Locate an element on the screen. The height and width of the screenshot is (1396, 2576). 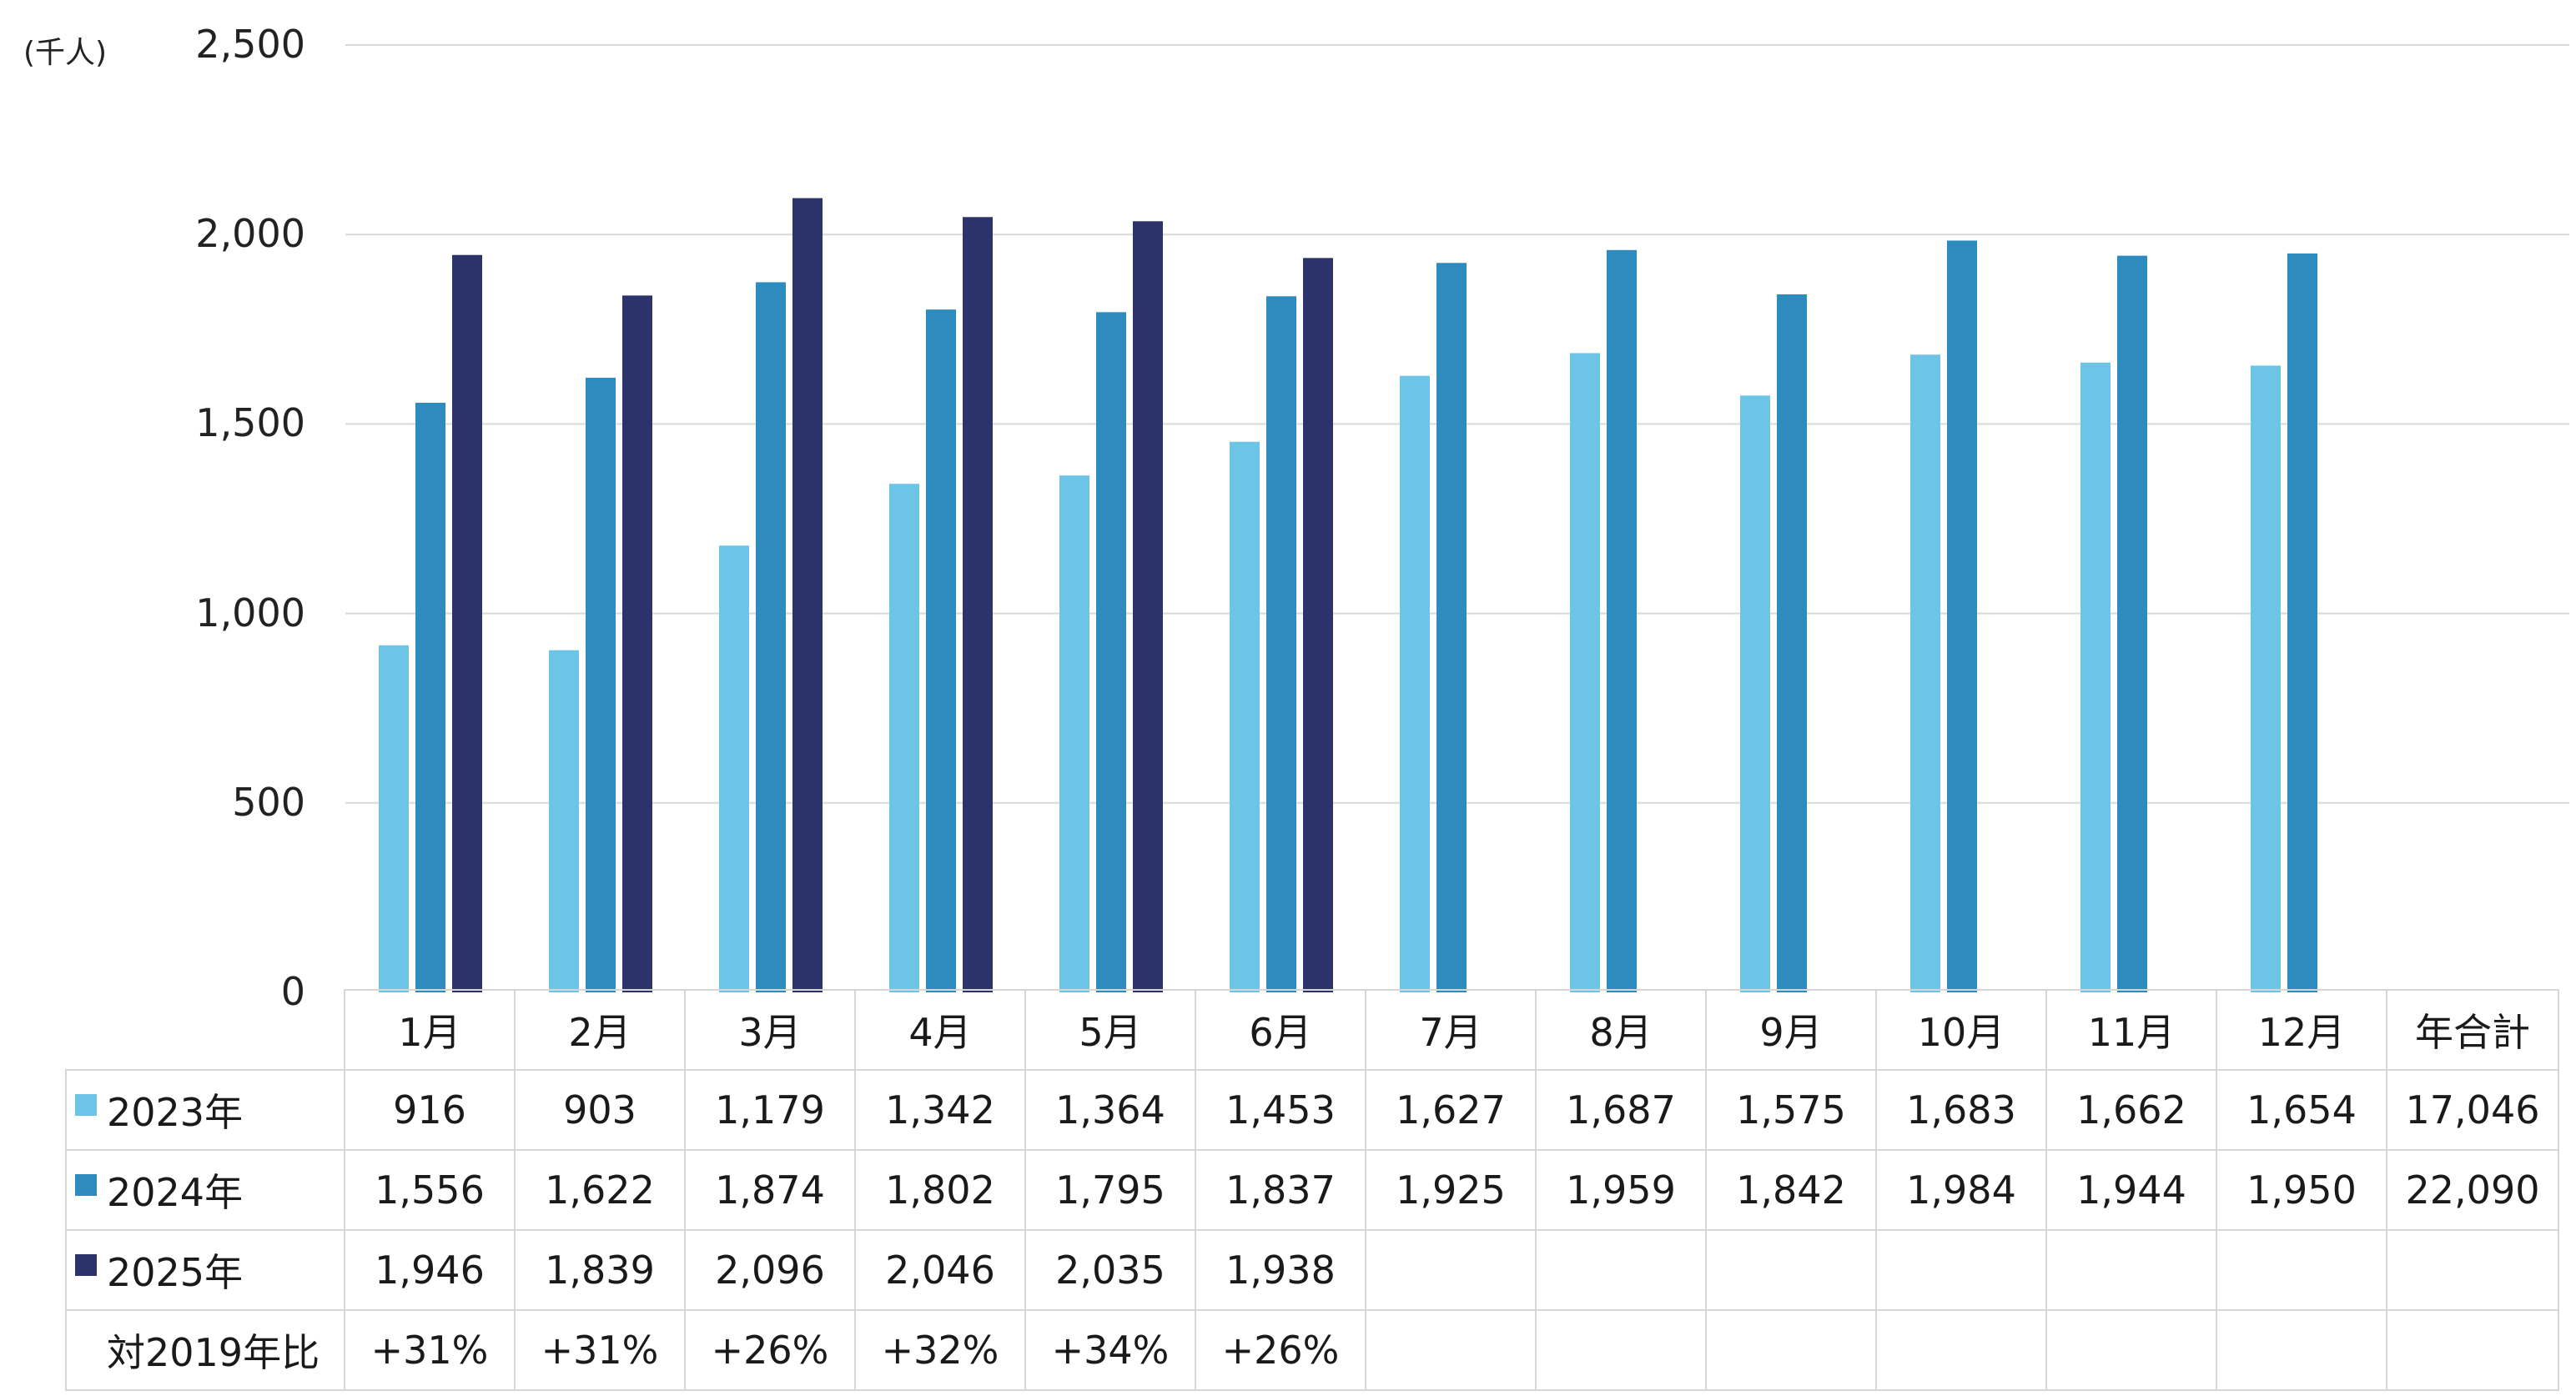
bar-2023年-7月 is located at coordinates (1415, 683).